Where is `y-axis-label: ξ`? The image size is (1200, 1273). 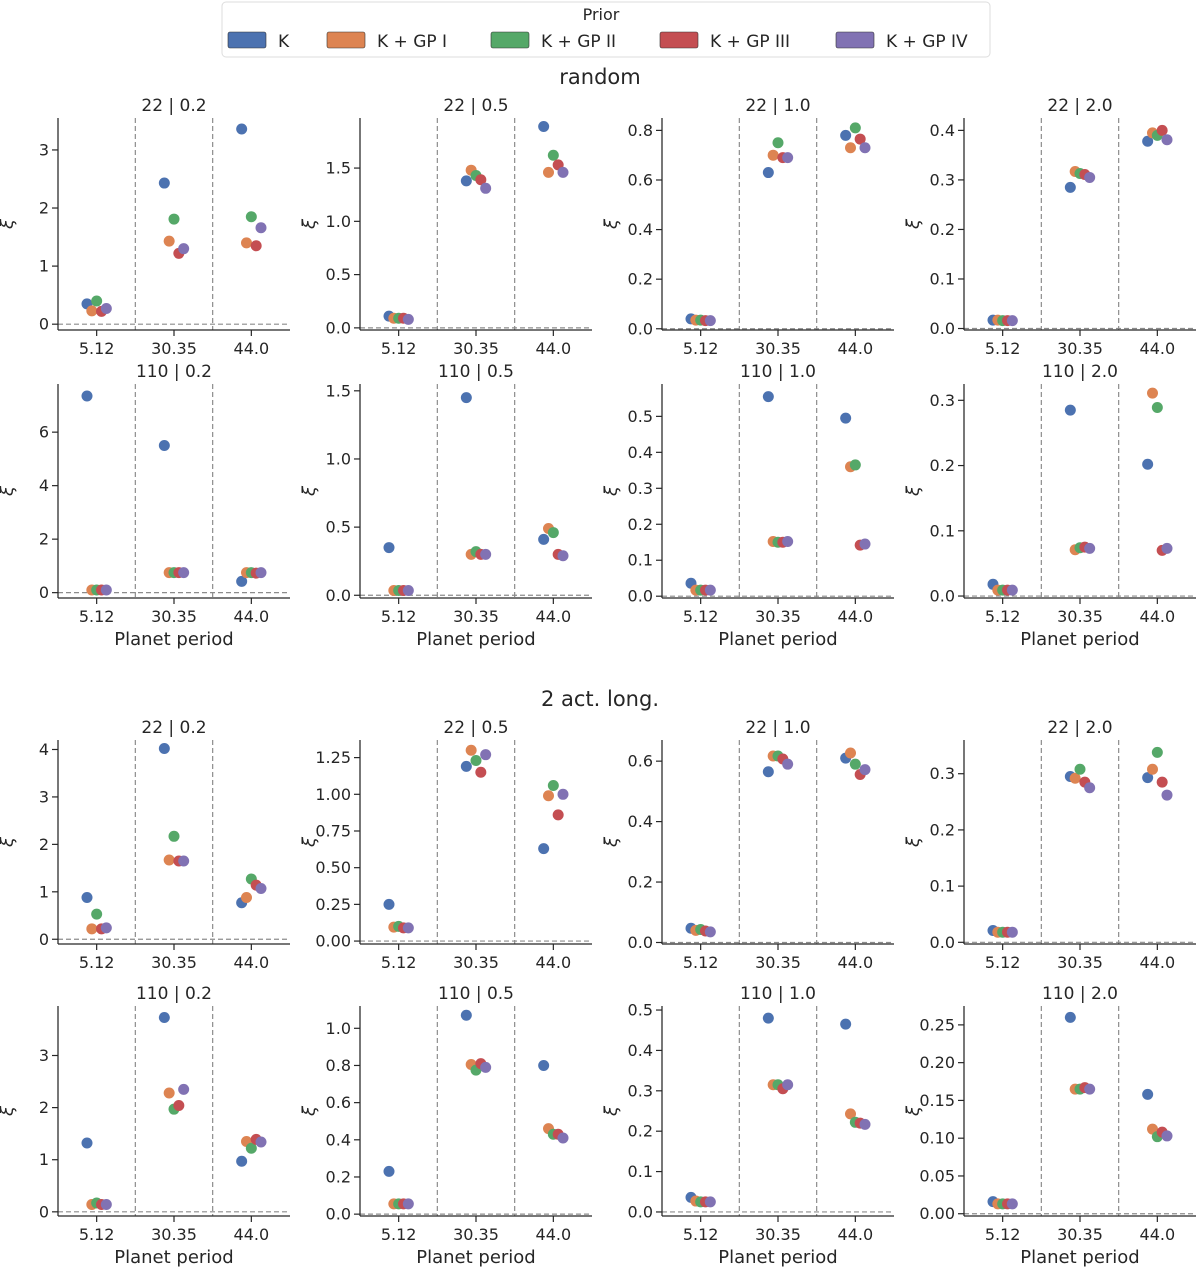 y-axis-label: ξ is located at coordinates (913, 842).